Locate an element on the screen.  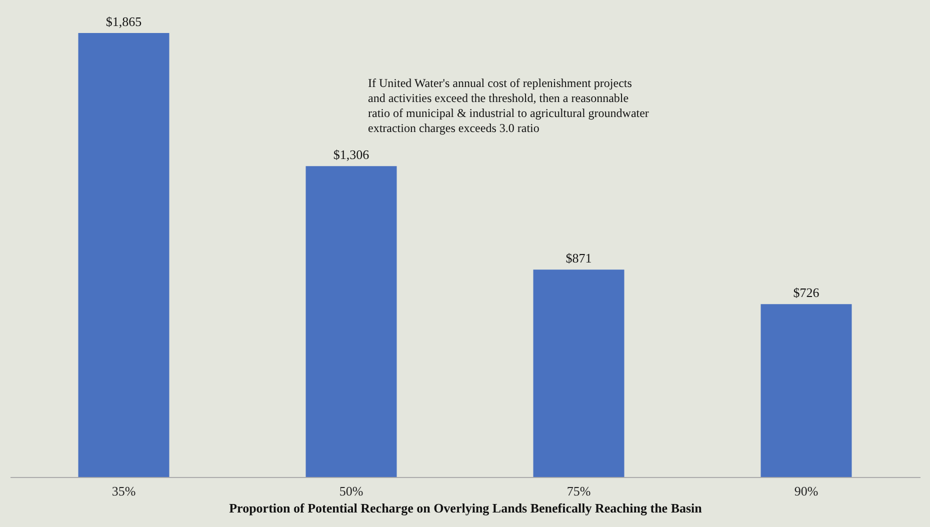
x-axis-title: Proportion of Potential Recharge on Overlying Lands Benefically Reaching the Basin is located at coordinates (466, 508).